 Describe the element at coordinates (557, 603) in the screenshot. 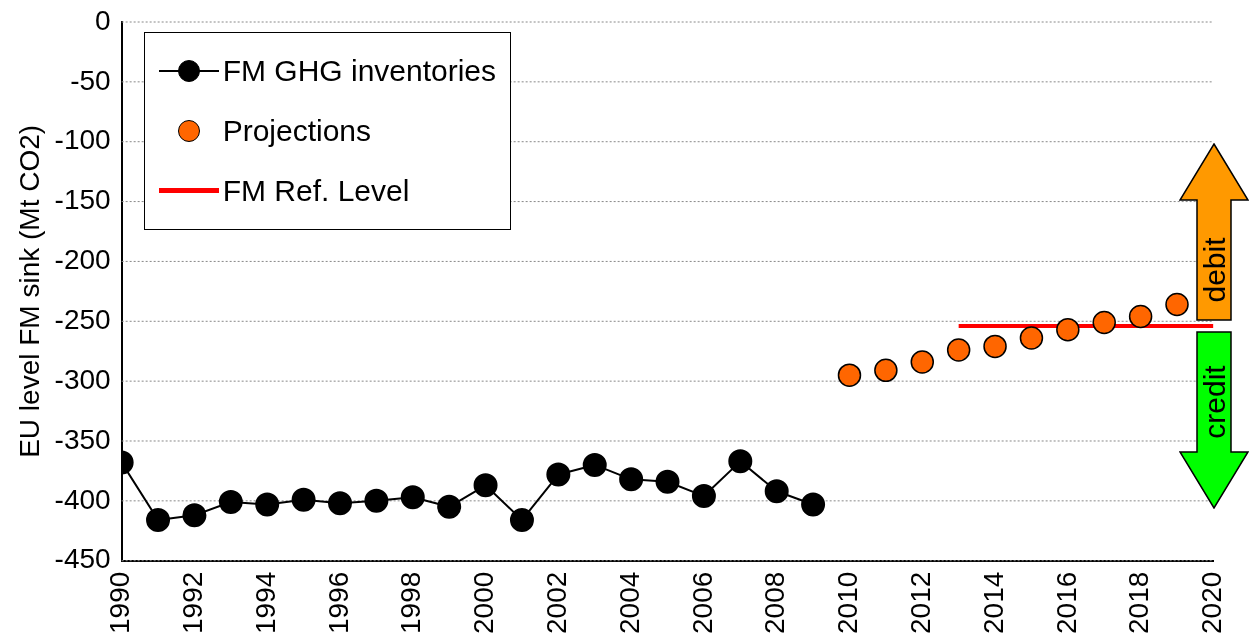

I see `x-tick-label: 2002` at that location.